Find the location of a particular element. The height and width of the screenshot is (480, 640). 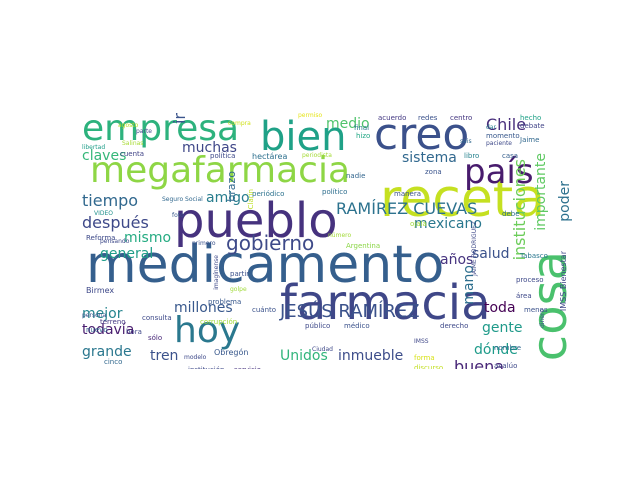

cloud-word: compra is located at coordinates (239, 123).